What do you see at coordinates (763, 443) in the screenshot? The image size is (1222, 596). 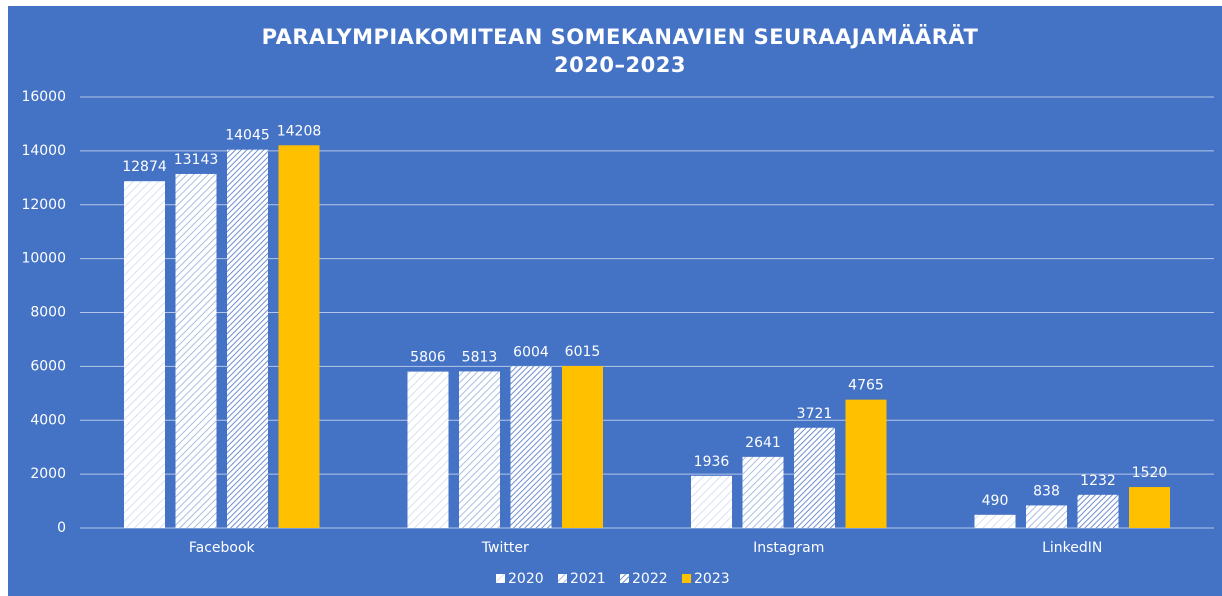 I see `data-label: 2641` at bounding box center [763, 443].